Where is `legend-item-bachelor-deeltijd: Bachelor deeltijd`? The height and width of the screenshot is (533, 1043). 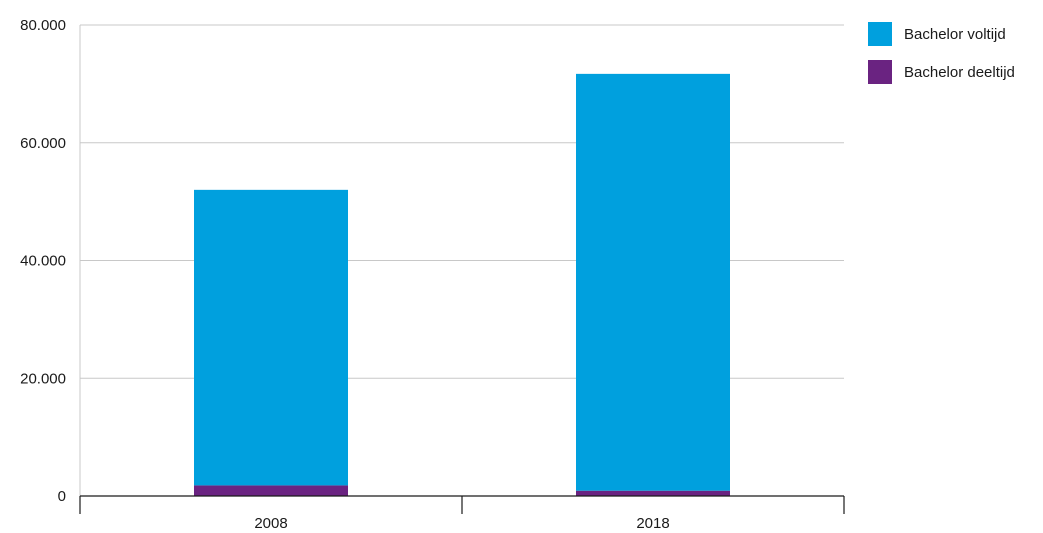
legend-item-bachelor-deeltijd: Bachelor deeltijd is located at coordinates (941, 72).